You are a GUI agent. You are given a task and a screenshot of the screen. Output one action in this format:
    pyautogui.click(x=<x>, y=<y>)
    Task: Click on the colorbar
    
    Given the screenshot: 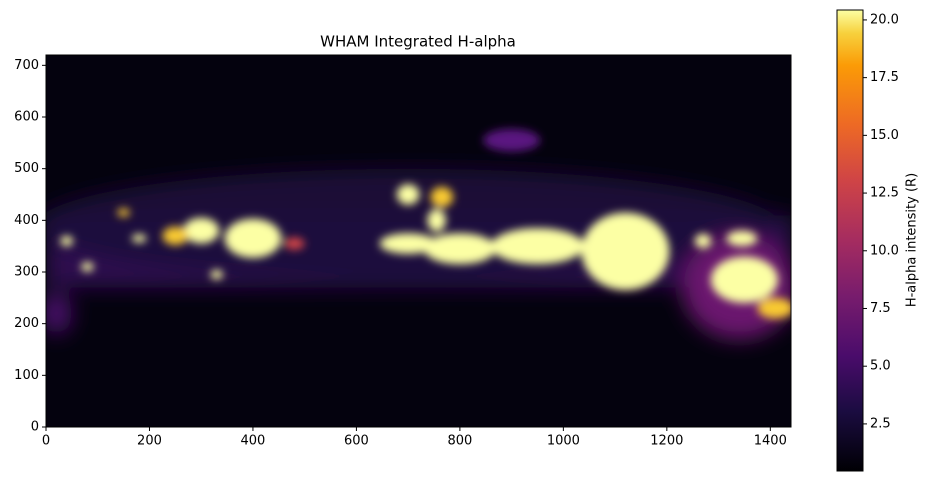 What is the action you would take?
    pyautogui.click(x=850, y=240)
    